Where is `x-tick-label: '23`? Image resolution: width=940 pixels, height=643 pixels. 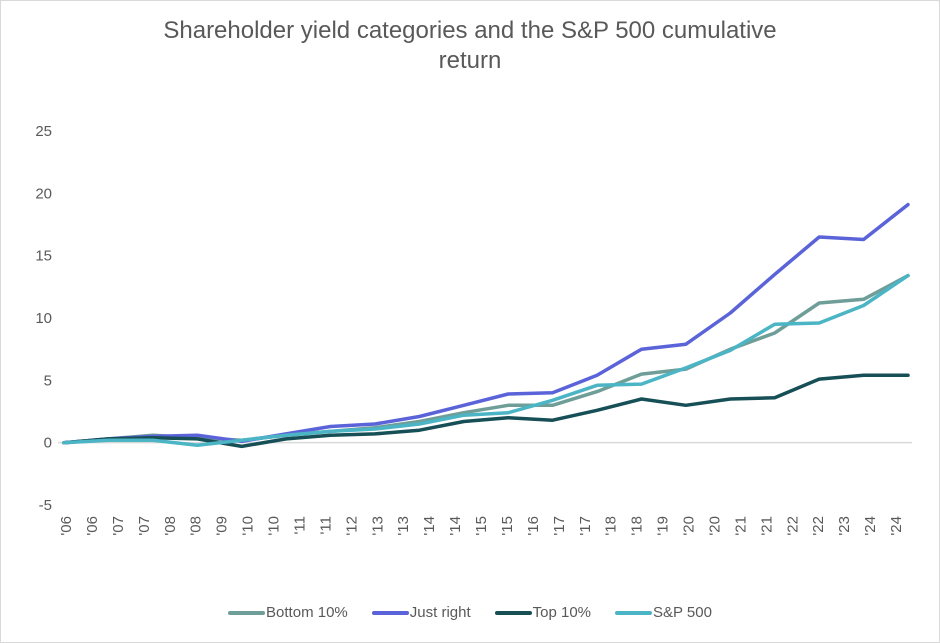
x-tick-label: '23 is located at coordinates (844, 526).